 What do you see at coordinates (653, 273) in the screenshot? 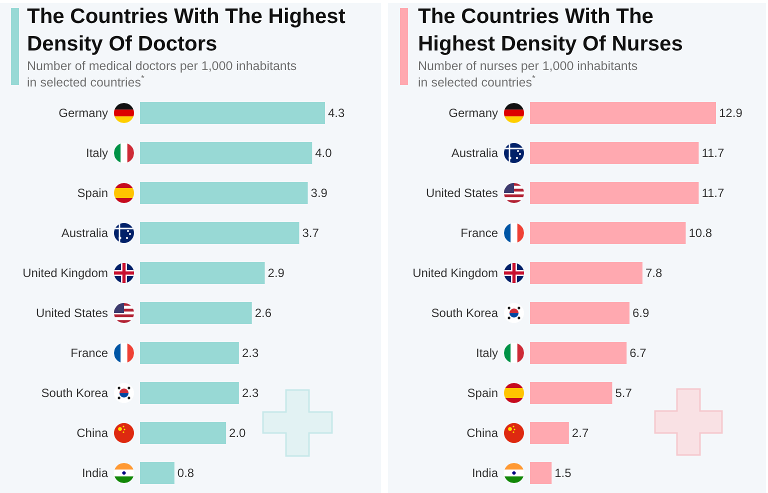
I see `data-label: 7.8` at bounding box center [653, 273].